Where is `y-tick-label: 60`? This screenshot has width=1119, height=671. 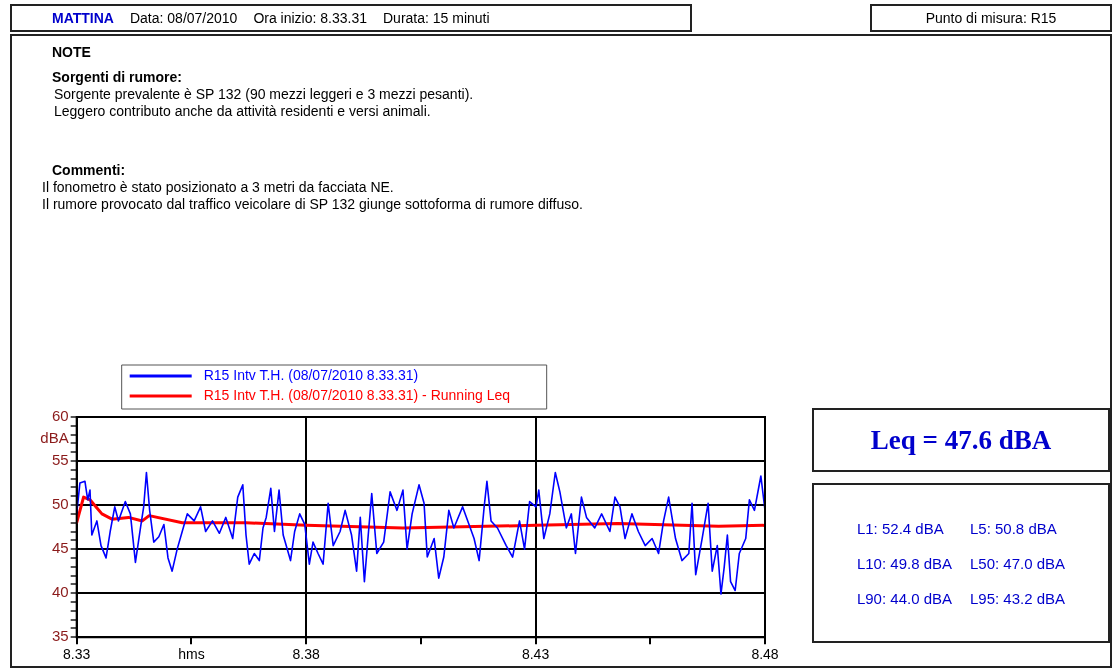 y-tick-label: 60 is located at coordinates (60, 416).